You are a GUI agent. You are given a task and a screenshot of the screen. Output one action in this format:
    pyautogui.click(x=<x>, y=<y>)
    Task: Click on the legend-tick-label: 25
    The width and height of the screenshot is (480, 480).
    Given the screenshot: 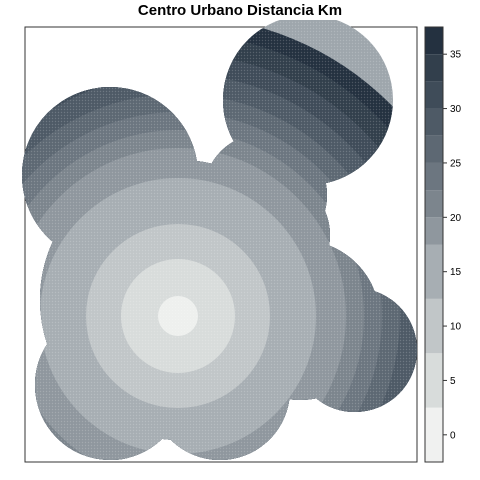 What is the action you would take?
    pyautogui.click(x=456, y=163)
    